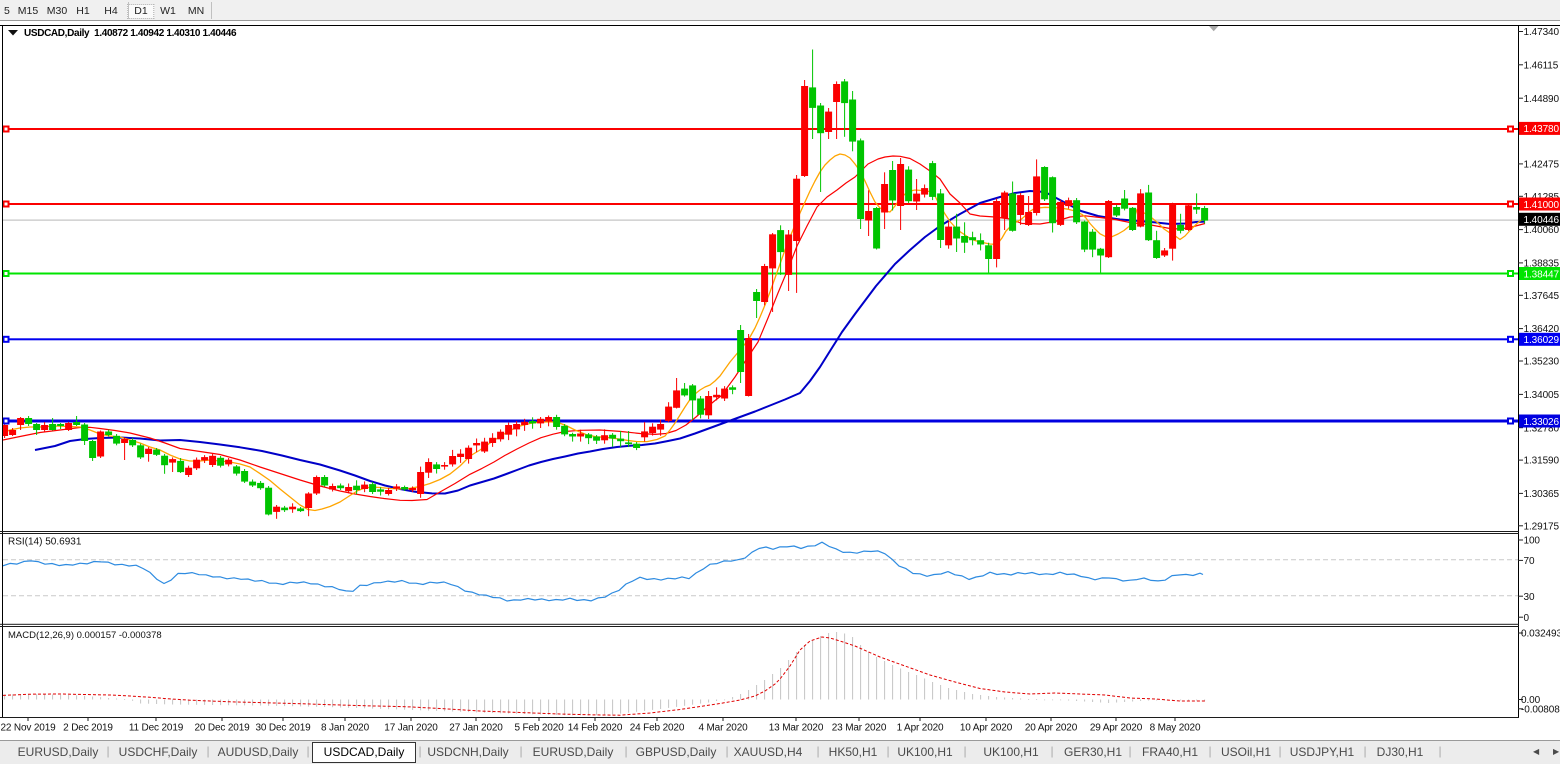 This screenshot has width=1560, height=764. What do you see at coordinates (28, 728) in the screenshot?
I see `svg-text: 22 Nov 2019` at bounding box center [28, 728].